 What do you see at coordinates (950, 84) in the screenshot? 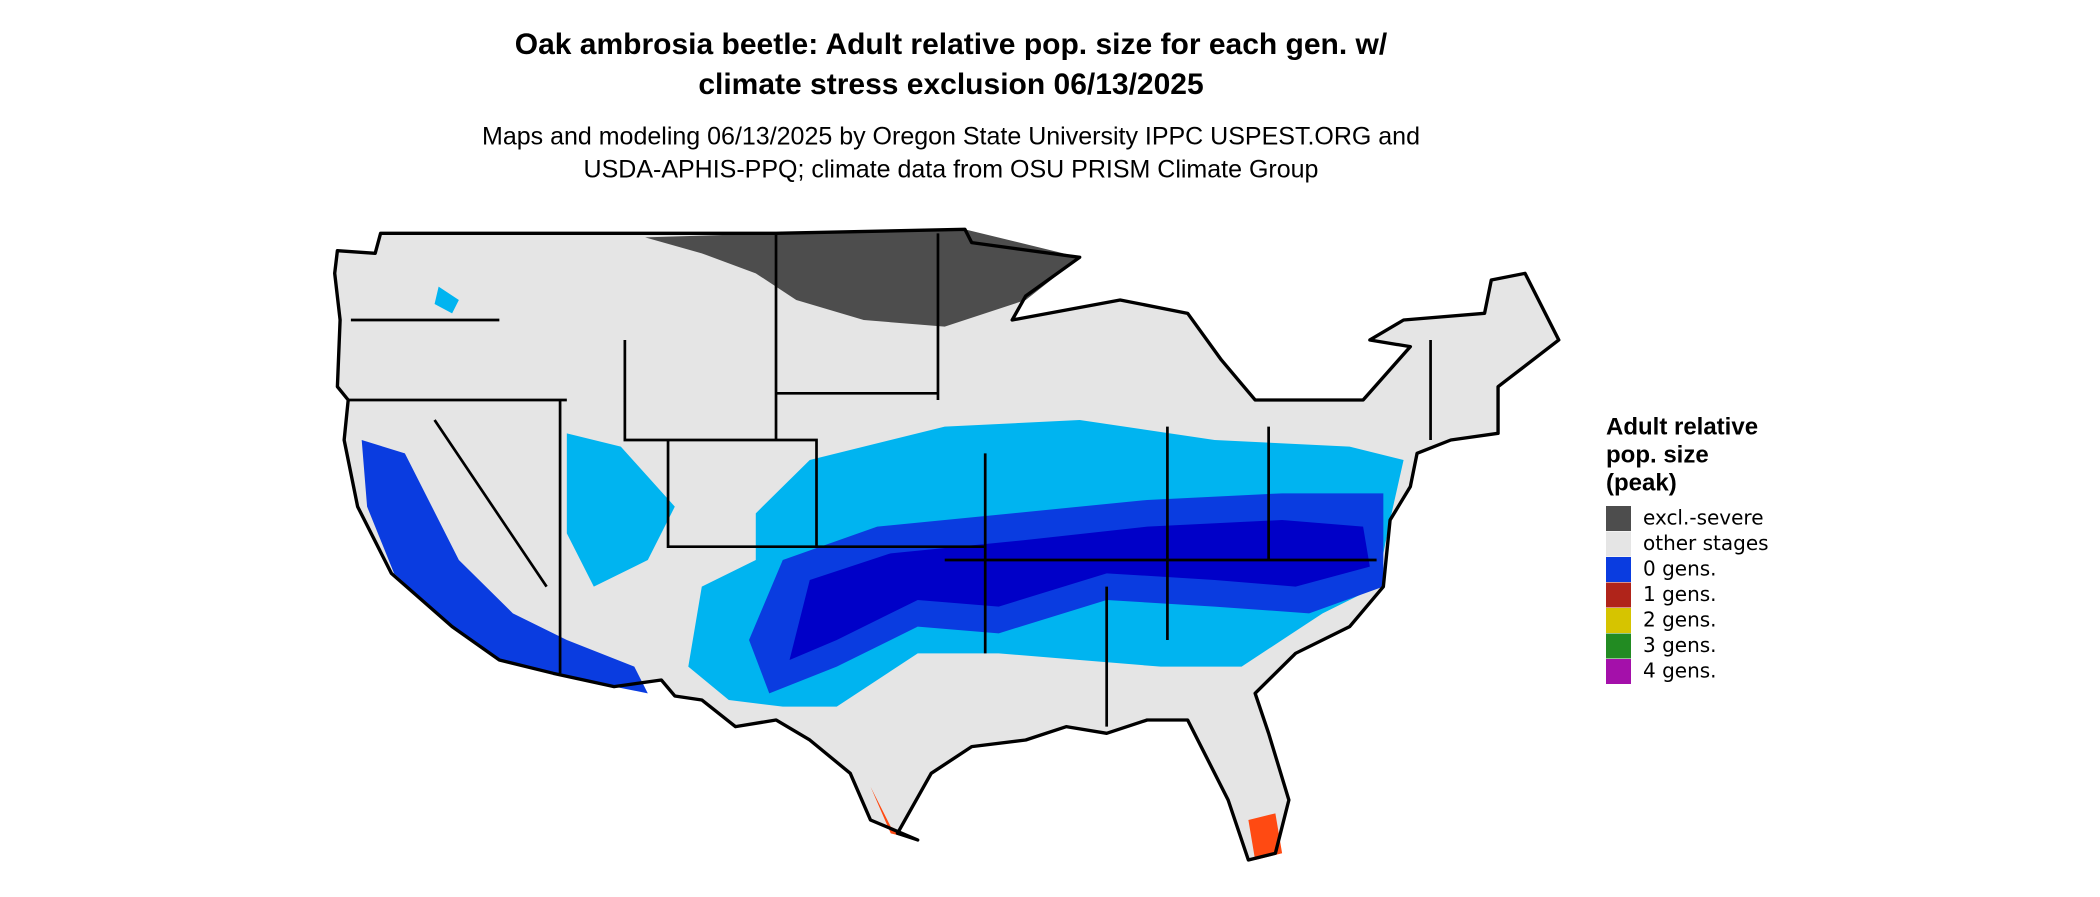
I see `title-line: climate stress exclusion 06/13/2025` at bounding box center [950, 84].